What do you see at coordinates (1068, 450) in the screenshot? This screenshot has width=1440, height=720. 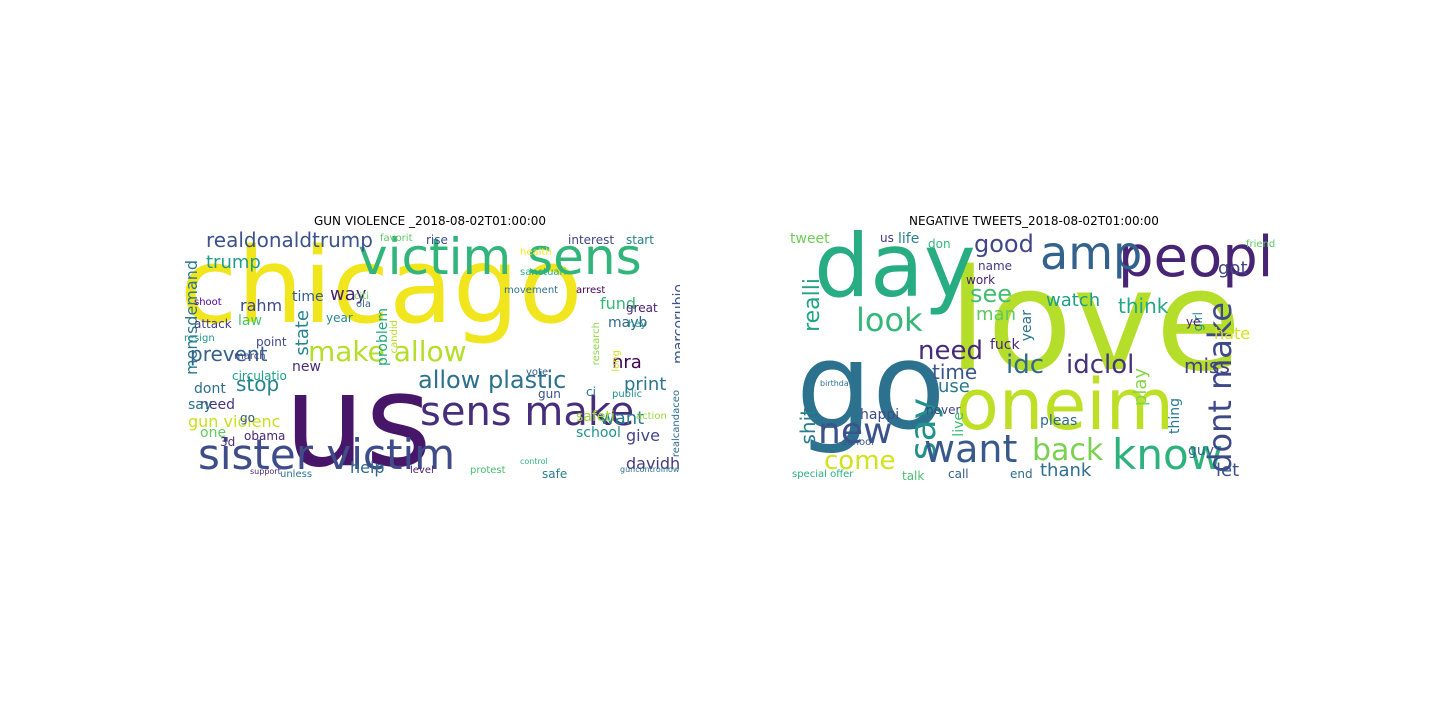 I see `cloud-word: back` at bounding box center [1068, 450].